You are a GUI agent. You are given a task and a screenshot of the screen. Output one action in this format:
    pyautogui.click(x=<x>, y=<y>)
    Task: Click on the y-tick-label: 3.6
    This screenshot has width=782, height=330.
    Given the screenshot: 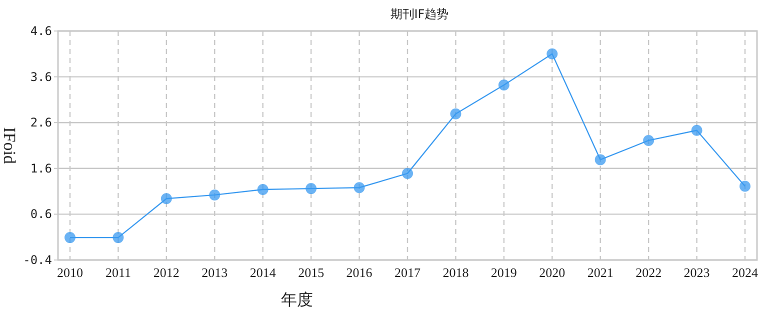 What is the action you would take?
    pyautogui.click(x=41, y=77)
    